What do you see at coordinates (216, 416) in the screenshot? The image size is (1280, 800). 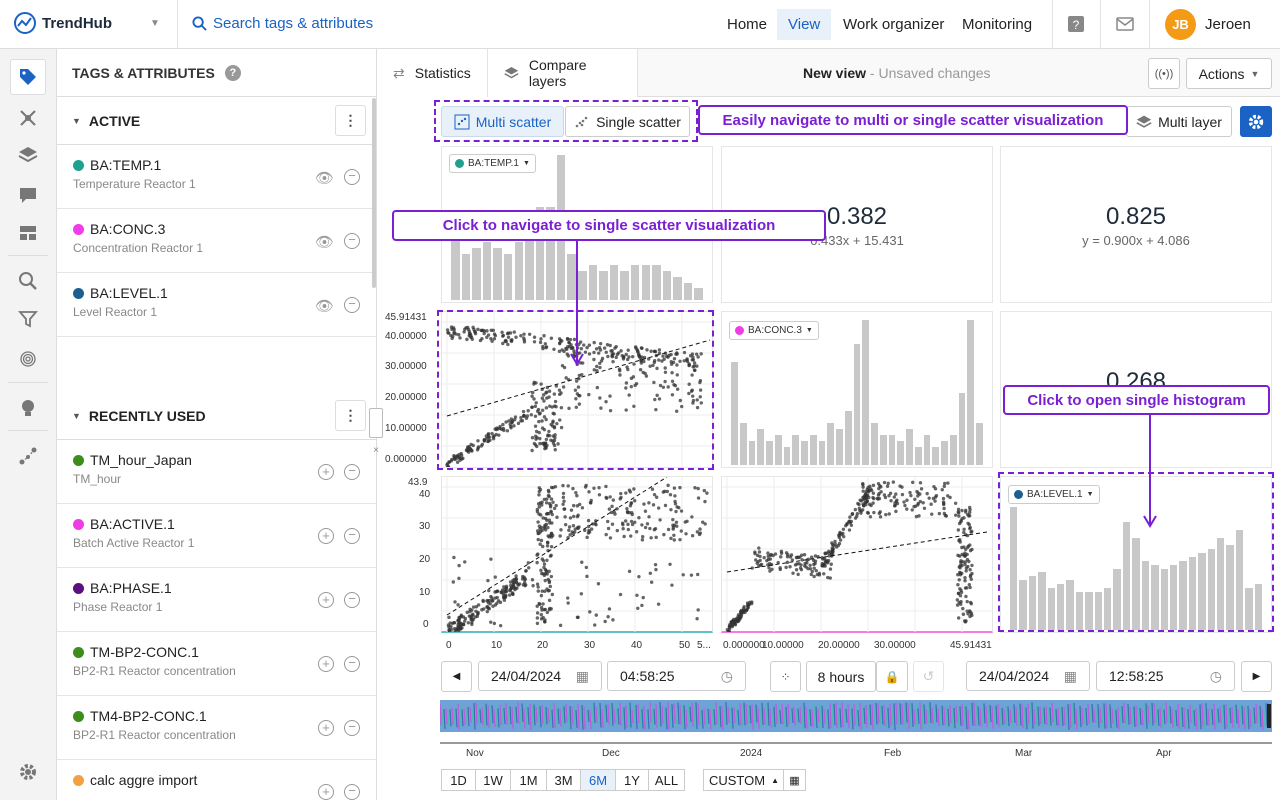 I see `recent-section-header: ▼ RECENTLY USED ⋮` at bounding box center [216, 416].